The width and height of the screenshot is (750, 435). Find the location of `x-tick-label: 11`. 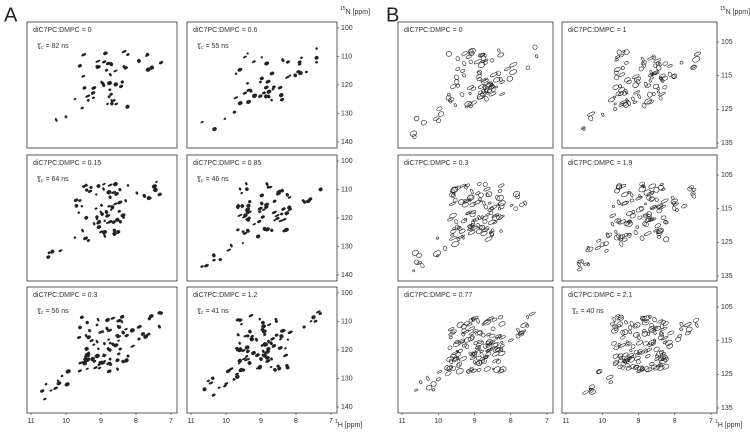

x-tick-label: 11 is located at coordinates (401, 421).